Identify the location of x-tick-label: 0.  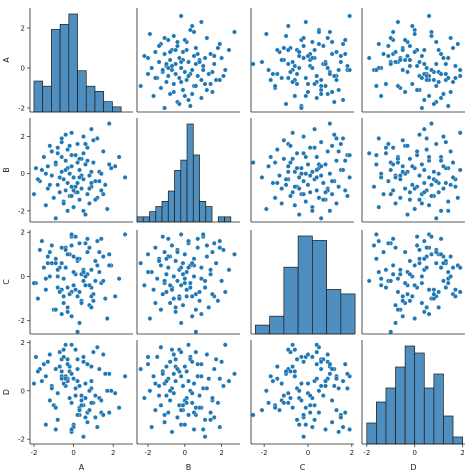
(73, 453).